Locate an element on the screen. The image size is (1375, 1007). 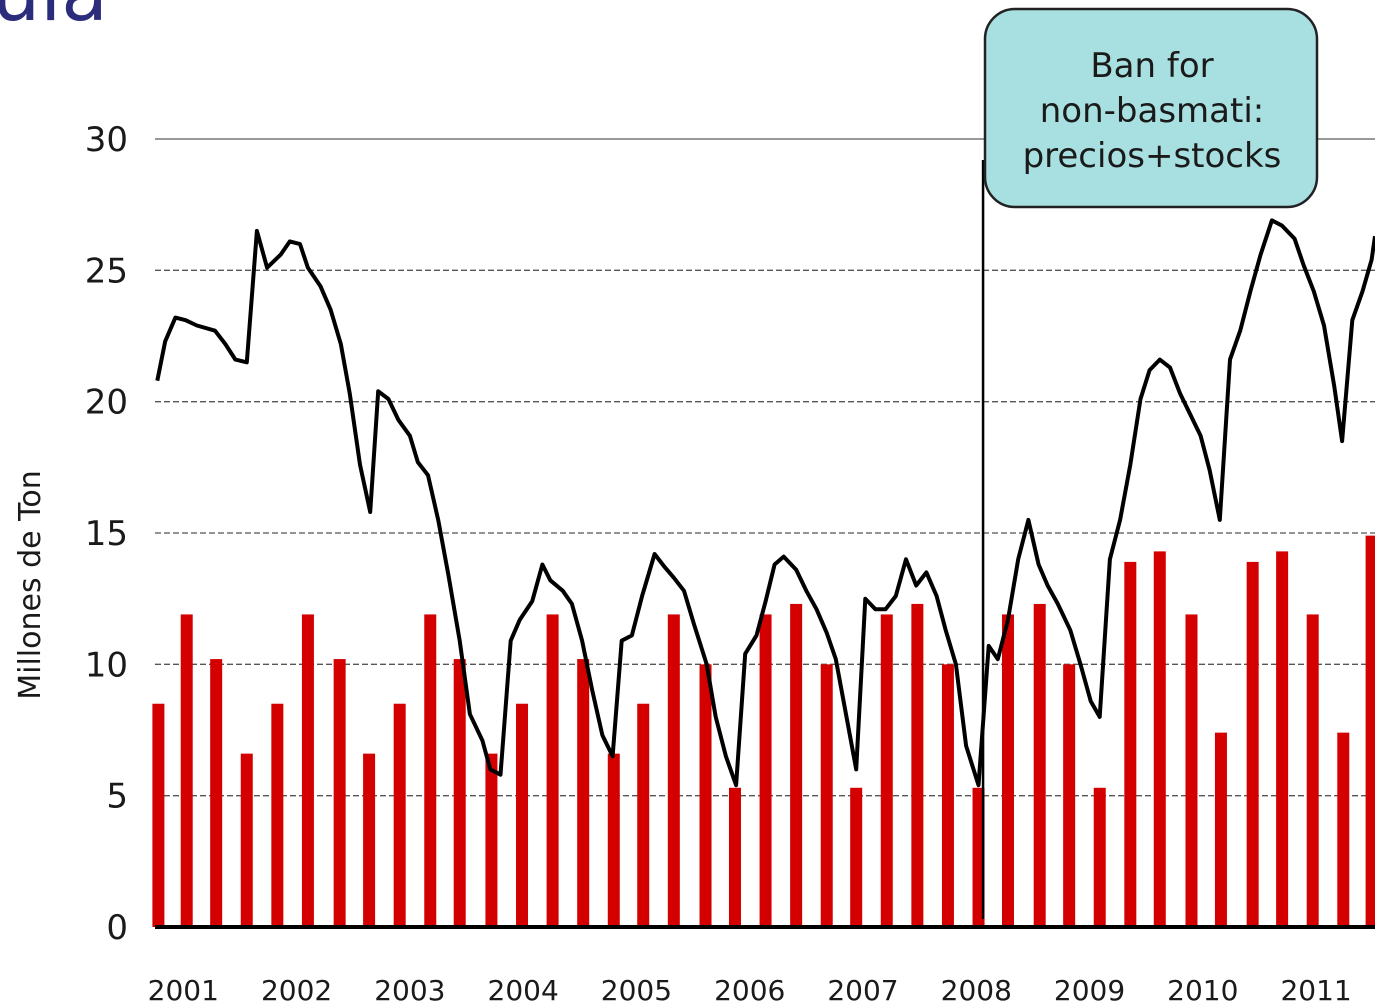
y-tick-label: 20 is located at coordinates (106, 403).